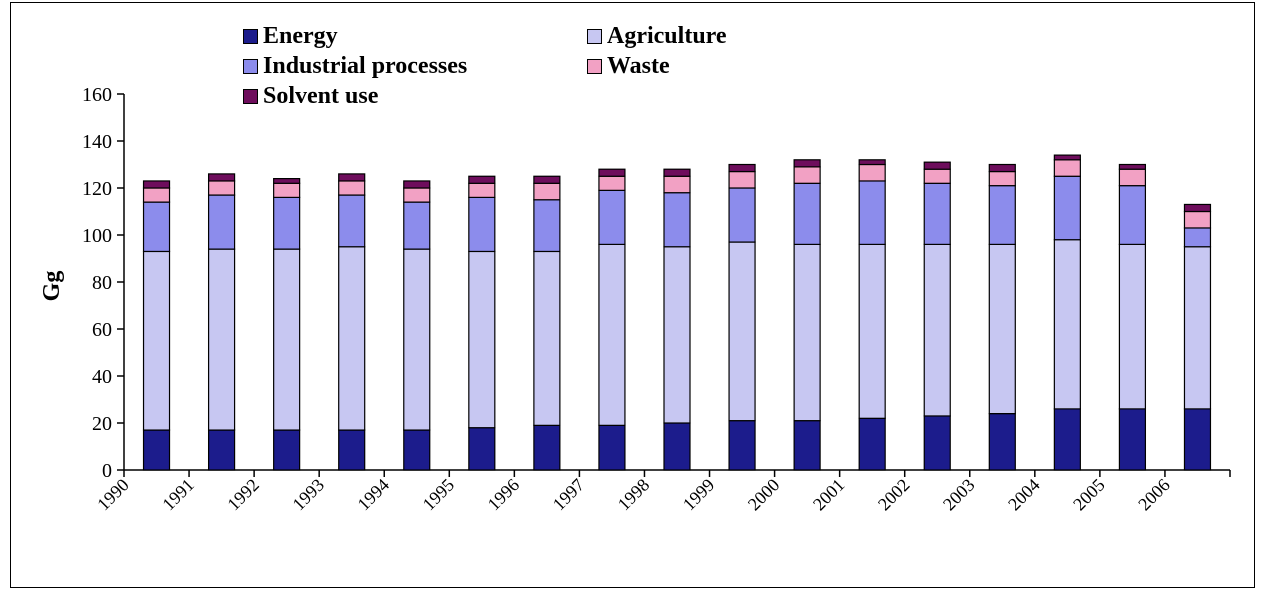  Describe the element at coordinates (243, 495) in the screenshot. I see `x-tick-label: 1992` at that location.